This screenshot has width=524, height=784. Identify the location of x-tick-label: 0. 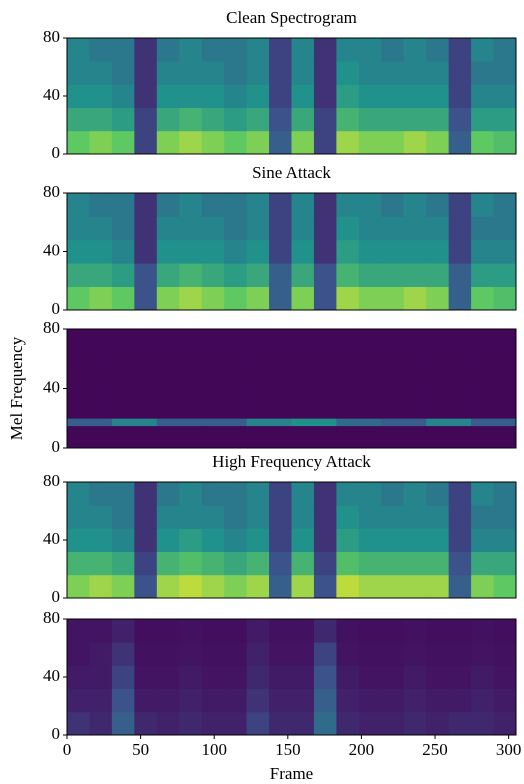
(67, 749).